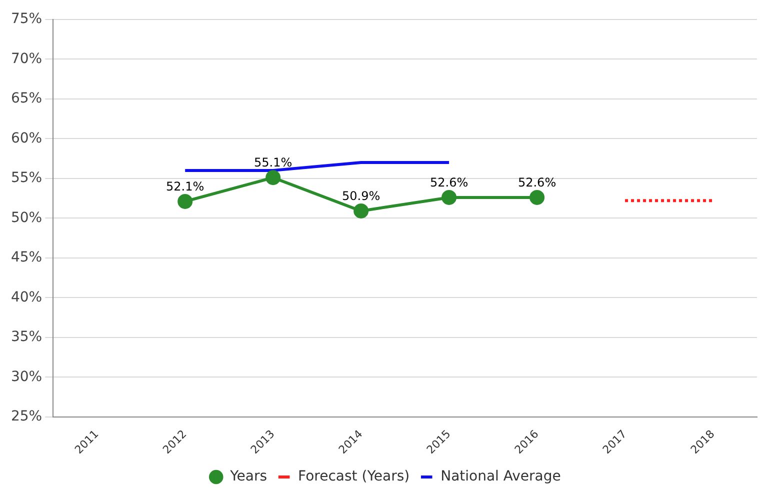  Describe the element at coordinates (273, 163) in the screenshot. I see `data-label: 55.1%` at that location.